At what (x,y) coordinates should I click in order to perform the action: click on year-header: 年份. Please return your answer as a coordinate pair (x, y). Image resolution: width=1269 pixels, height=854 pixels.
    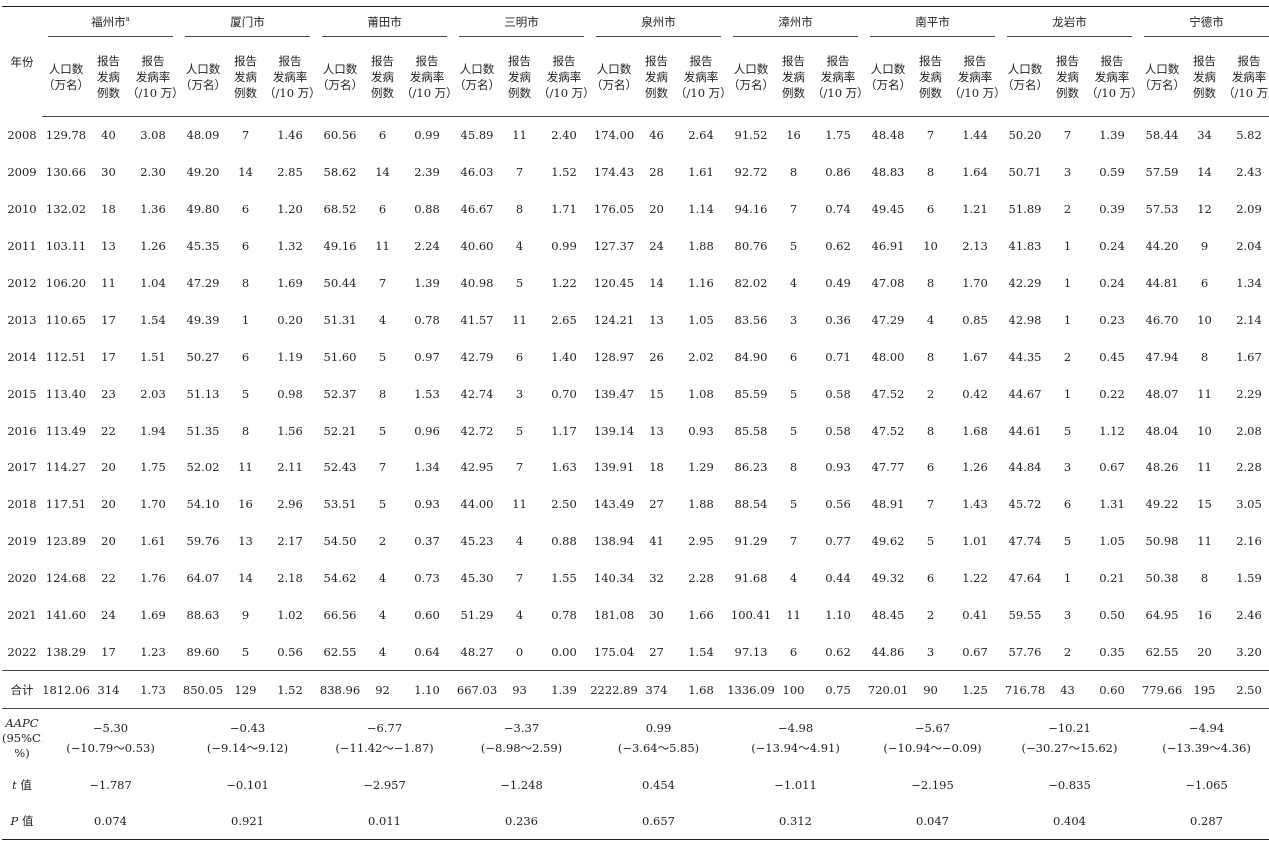
    Looking at the image, I should click on (22, 62).